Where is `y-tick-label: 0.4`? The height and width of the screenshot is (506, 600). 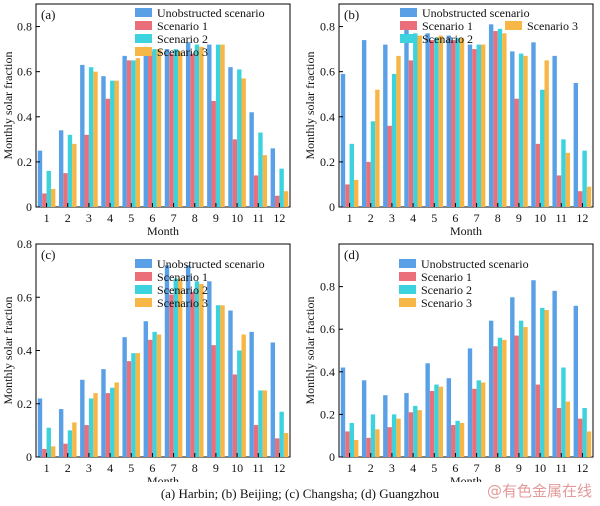 y-tick-label: 0.4 is located at coordinates (24, 351).